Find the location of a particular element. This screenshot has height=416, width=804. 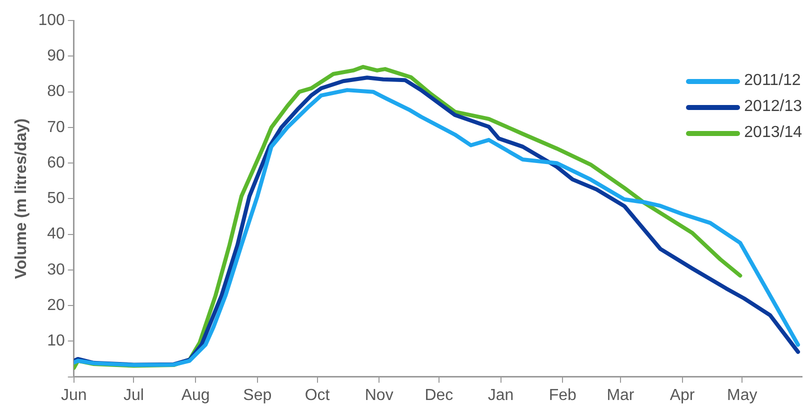

y-tick-label: 90 is located at coordinates (56, 56).